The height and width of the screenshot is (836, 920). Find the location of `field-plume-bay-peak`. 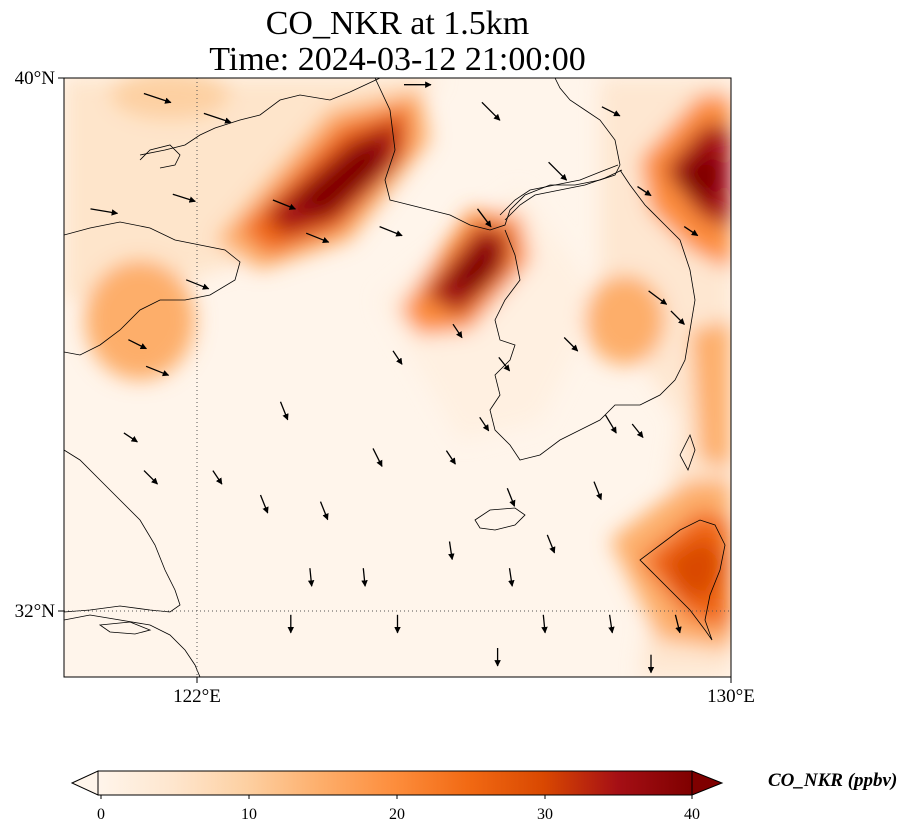

field-plume-bay-peak is located at coordinates (472, 265).